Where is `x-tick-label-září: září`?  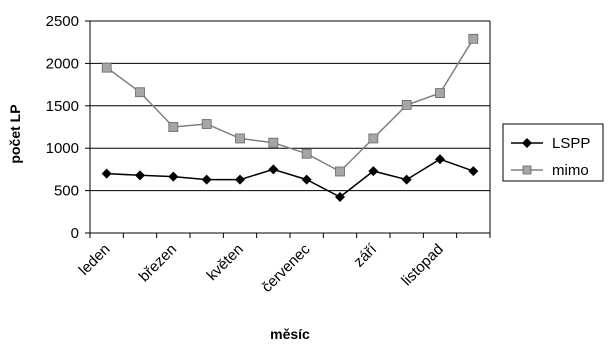 x-tick-label-září: září is located at coordinates (365, 255).